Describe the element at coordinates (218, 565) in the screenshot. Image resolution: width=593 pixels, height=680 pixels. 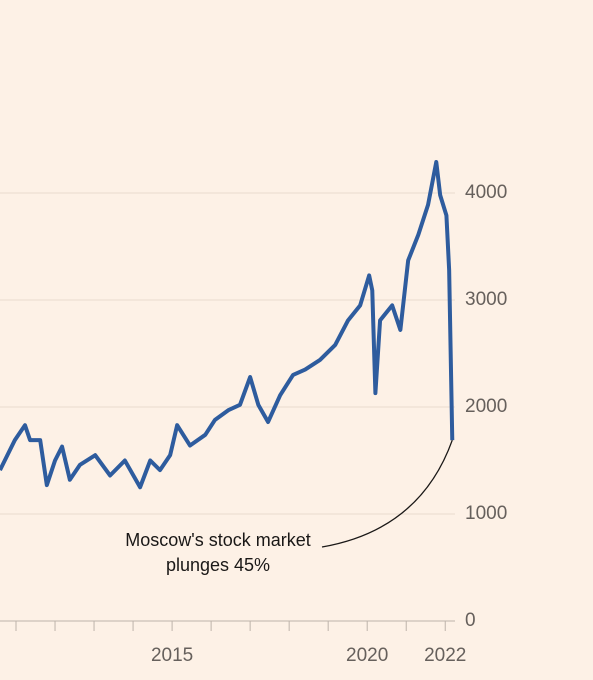
I see `annotation-text: plunges 45%` at that location.